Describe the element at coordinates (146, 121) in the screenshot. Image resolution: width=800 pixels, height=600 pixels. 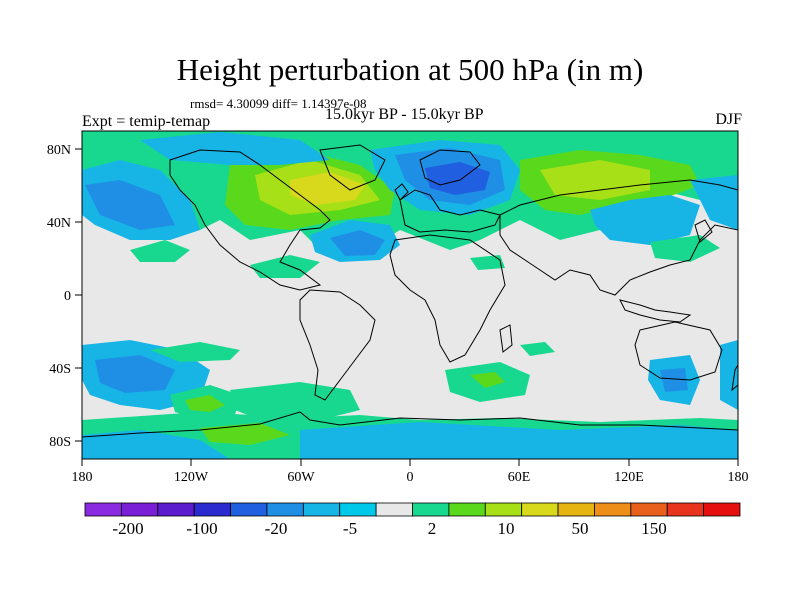
I see `experiment-label: Expt = temip-temap` at that location.